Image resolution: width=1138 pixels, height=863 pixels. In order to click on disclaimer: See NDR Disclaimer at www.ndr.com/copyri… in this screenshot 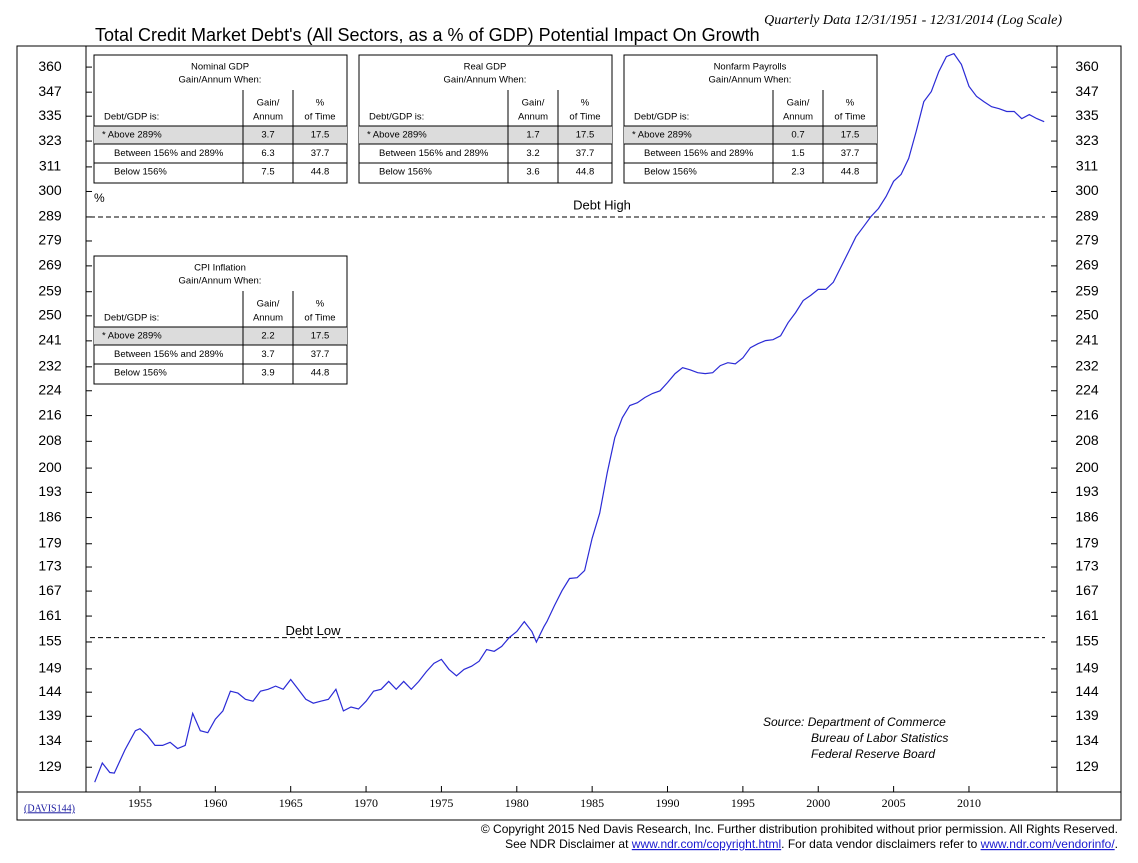, I will do `click(811, 844)`.